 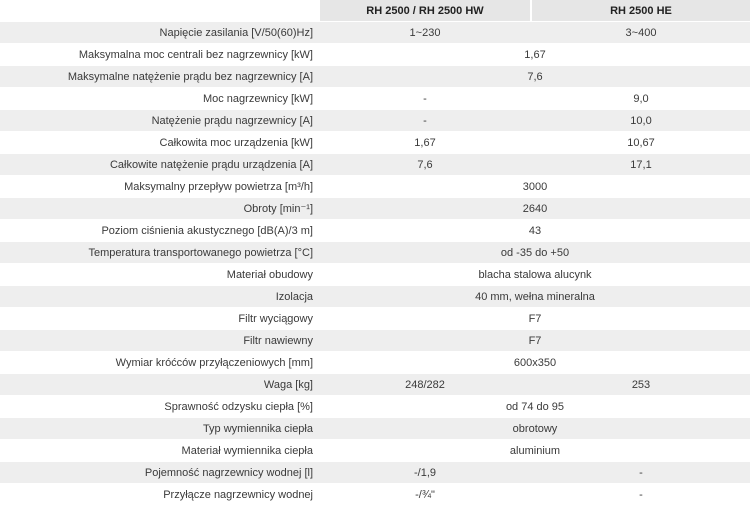 I want to click on row-value-shared: aluminium, so click(x=535, y=450).